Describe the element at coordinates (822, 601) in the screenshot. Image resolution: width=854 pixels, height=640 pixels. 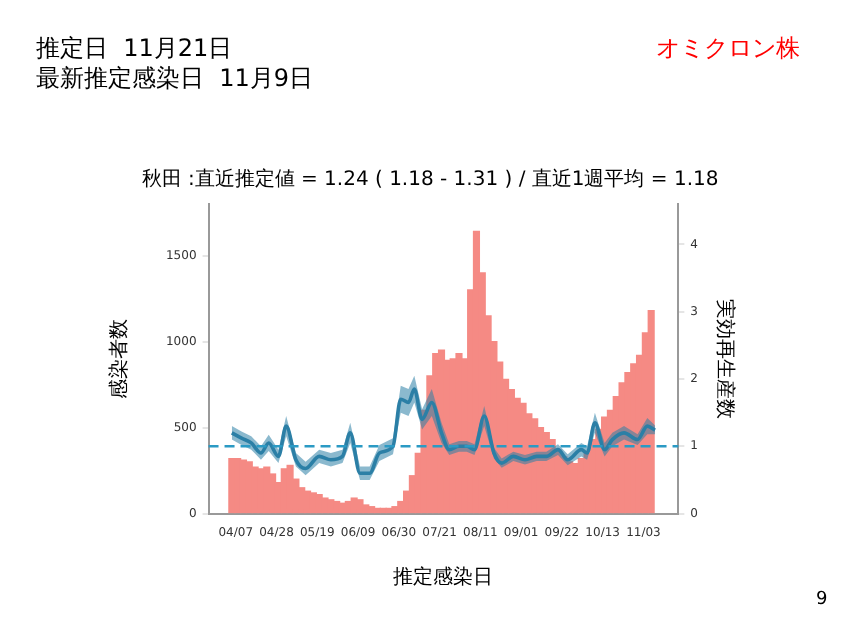
I see `text: 9` at that location.